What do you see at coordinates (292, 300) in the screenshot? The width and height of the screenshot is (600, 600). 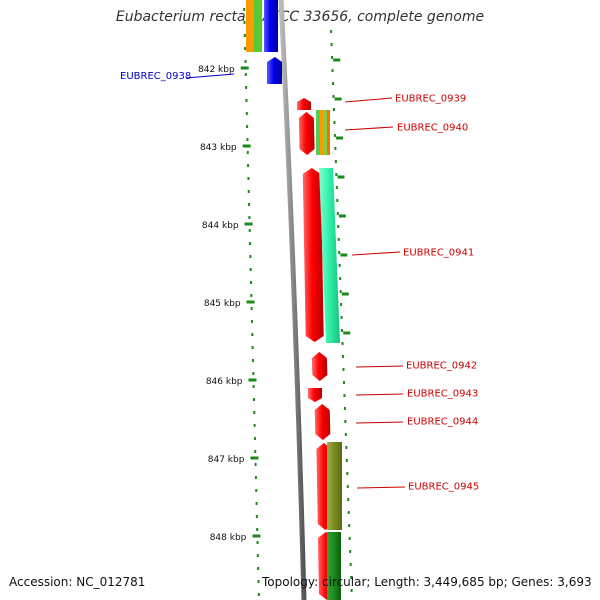 I see `genome-backbone` at bounding box center [292, 300].